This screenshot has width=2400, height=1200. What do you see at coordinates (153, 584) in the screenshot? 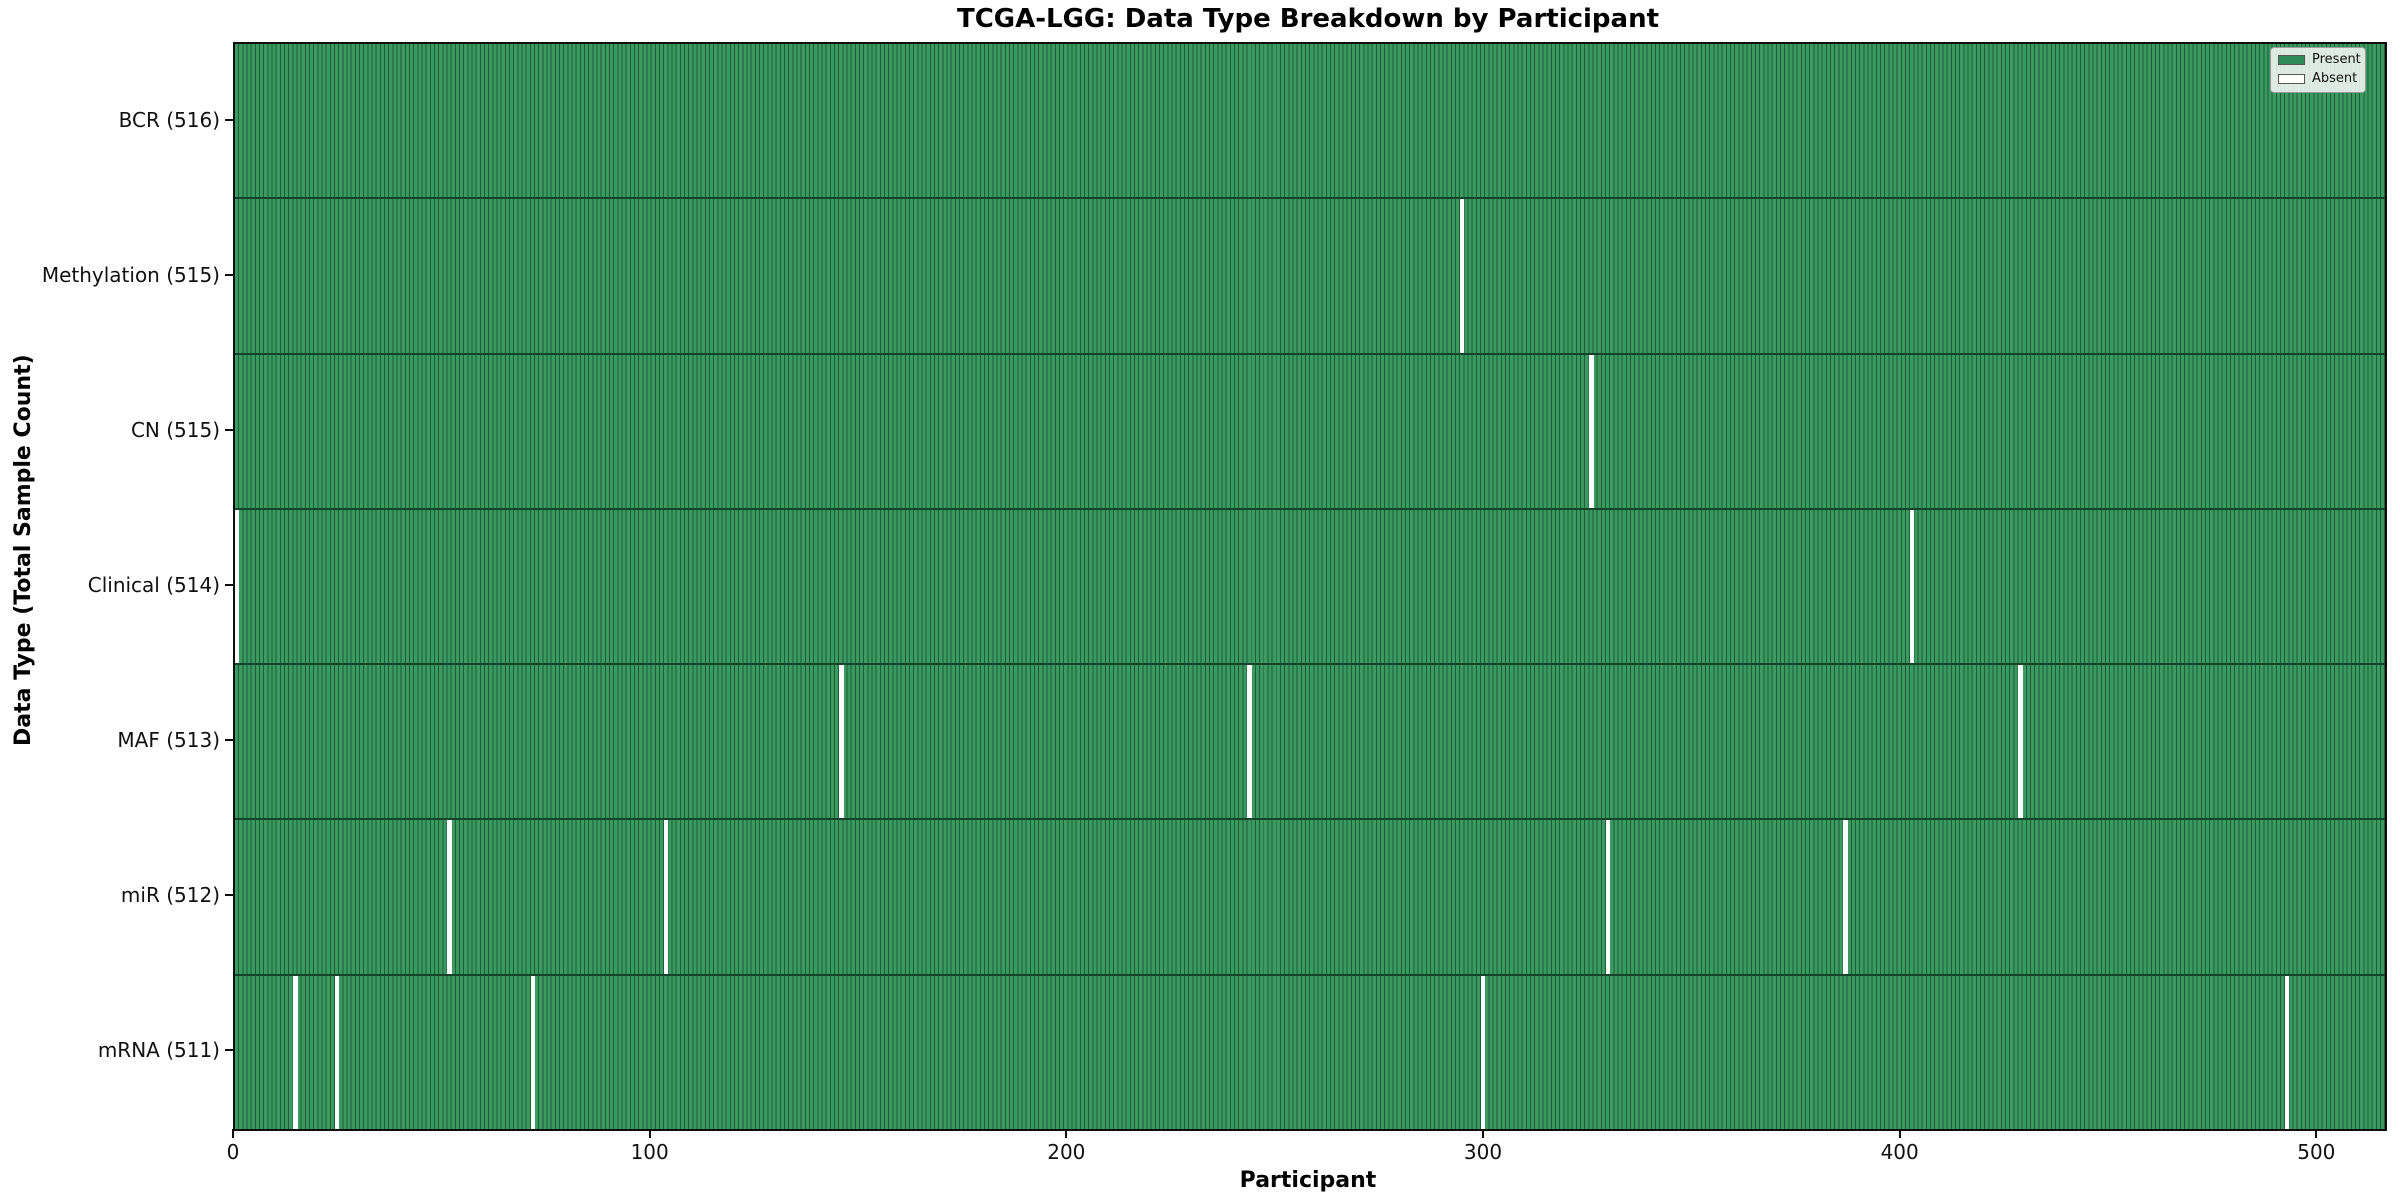
I see `ytick-label-Clinical: Clinical (514)` at bounding box center [153, 584].